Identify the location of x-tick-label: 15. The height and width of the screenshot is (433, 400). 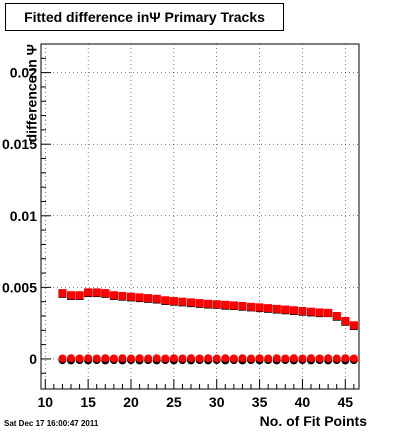
(88, 402).